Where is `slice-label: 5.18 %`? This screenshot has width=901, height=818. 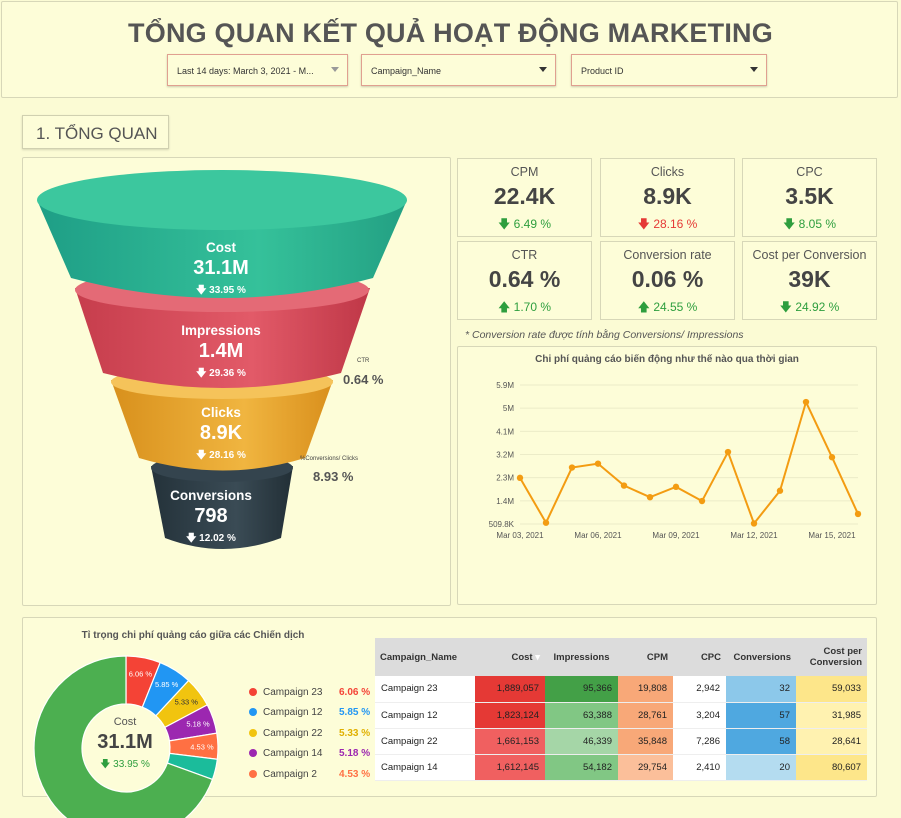 slice-label: 5.18 % is located at coordinates (198, 724).